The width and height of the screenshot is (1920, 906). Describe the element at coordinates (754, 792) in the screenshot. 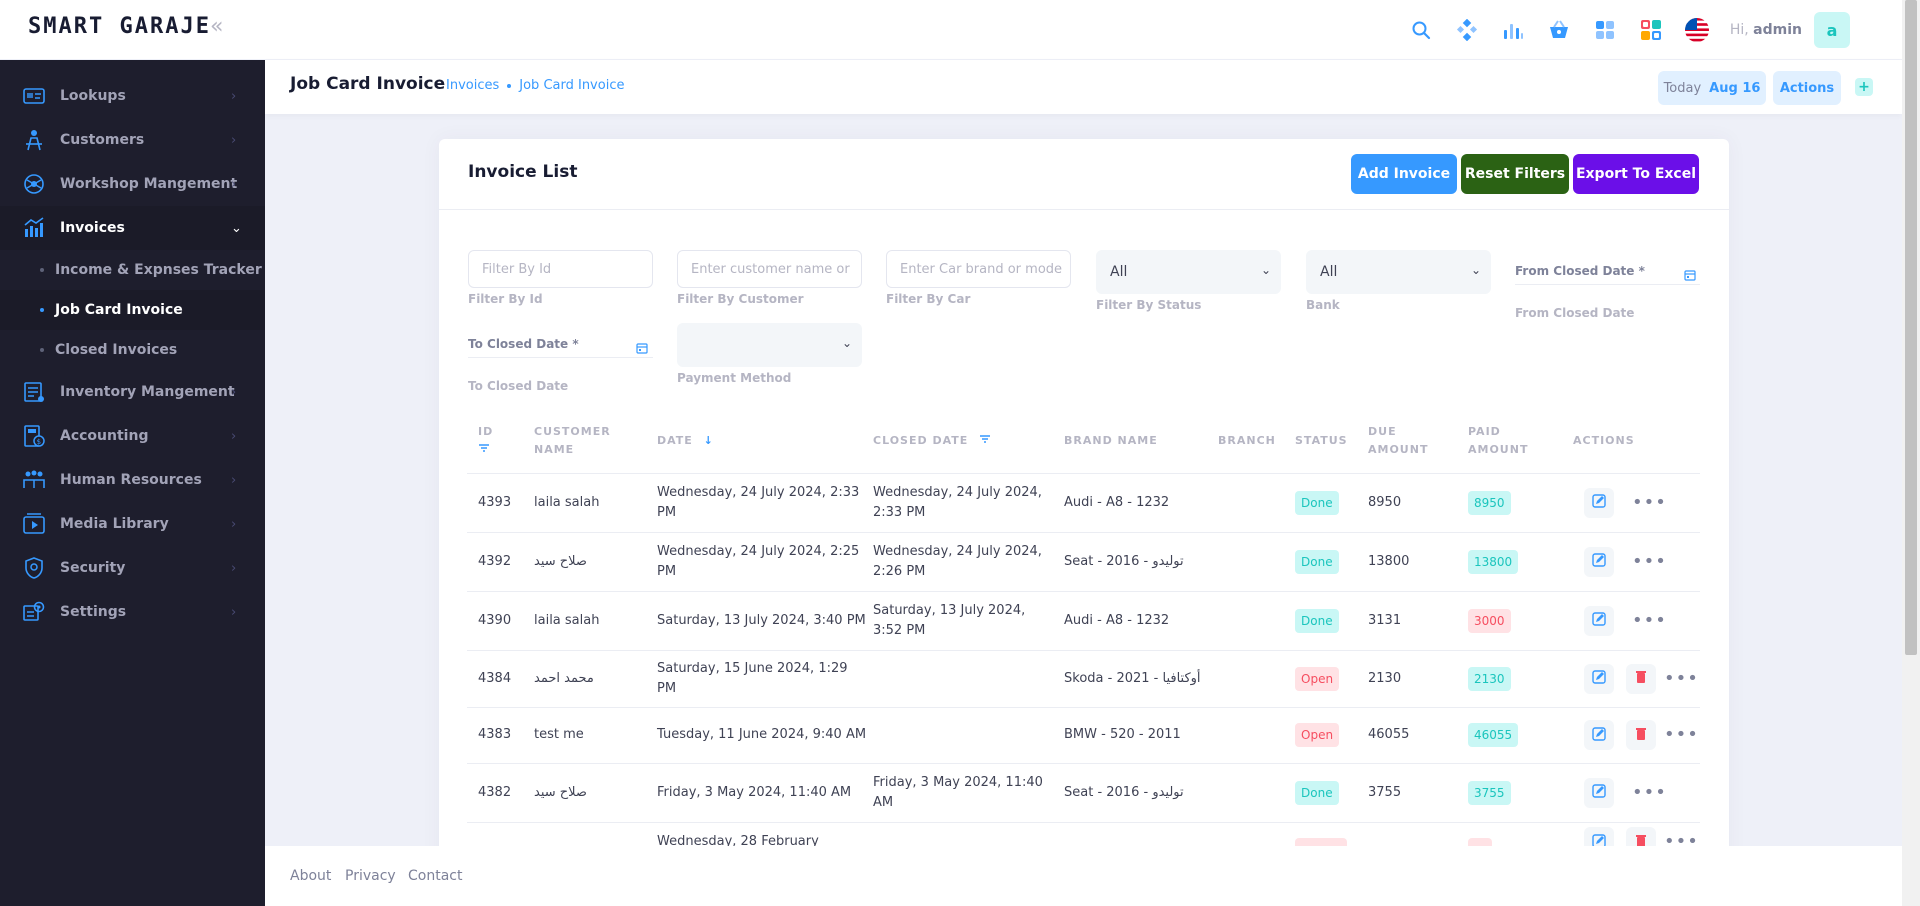

I see `cell-date-line: Friday, 3 May 2024, 11:40 AM` at that location.